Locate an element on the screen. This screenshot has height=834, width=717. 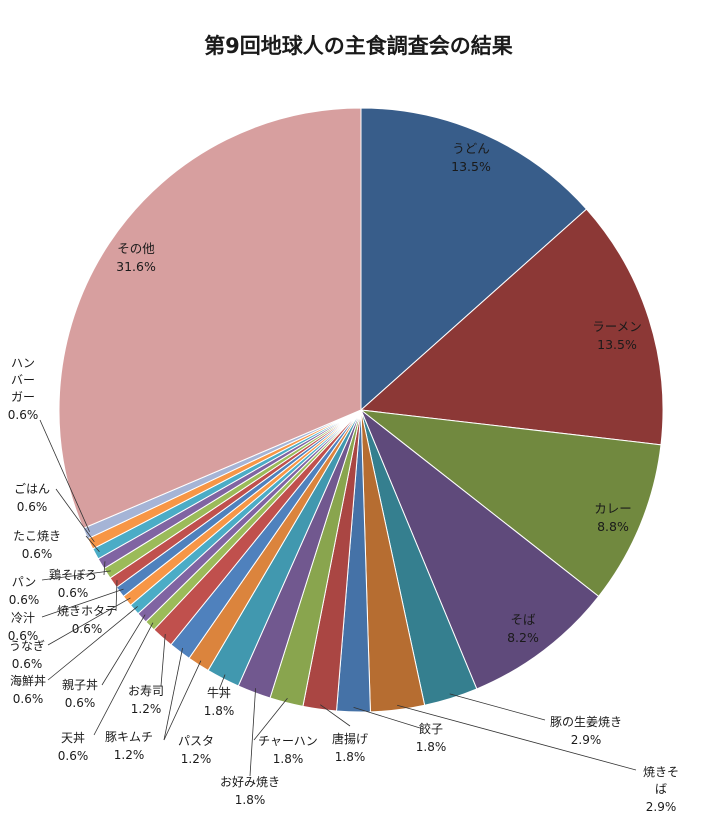
slice-14-label: お寿司 1.2% is located at coordinates (146, 700).